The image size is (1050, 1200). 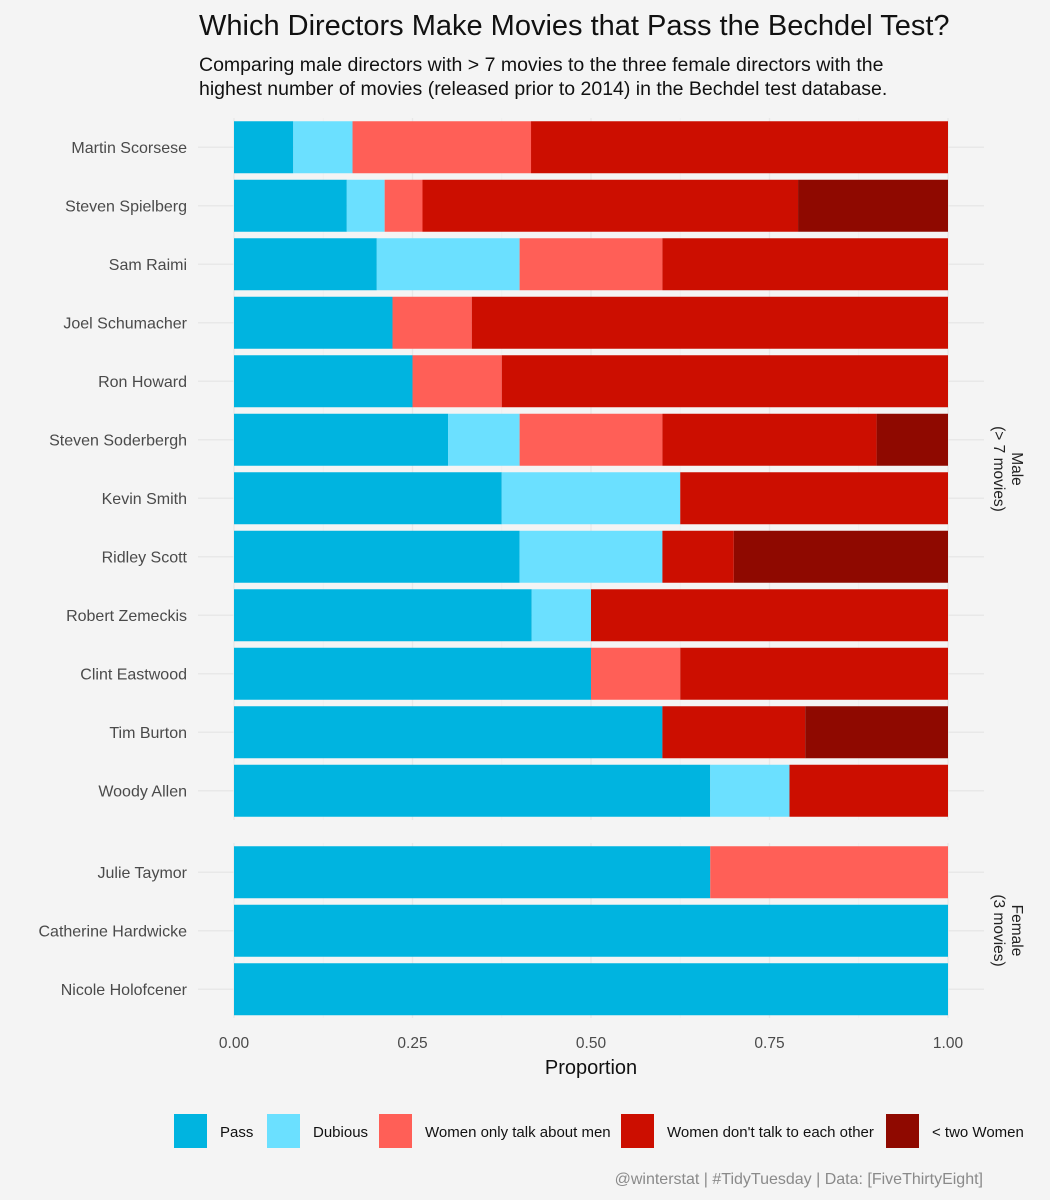 I want to click on bar-sam-raimi-women-don-t-talk-to-each-other, so click(x=805, y=264).